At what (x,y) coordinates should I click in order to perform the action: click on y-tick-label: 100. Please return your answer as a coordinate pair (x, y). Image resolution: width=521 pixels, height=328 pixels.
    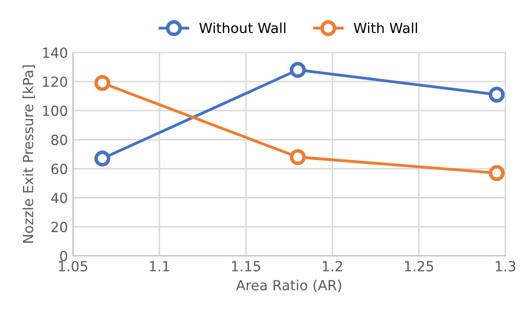
    Looking at the image, I should click on (55, 111).